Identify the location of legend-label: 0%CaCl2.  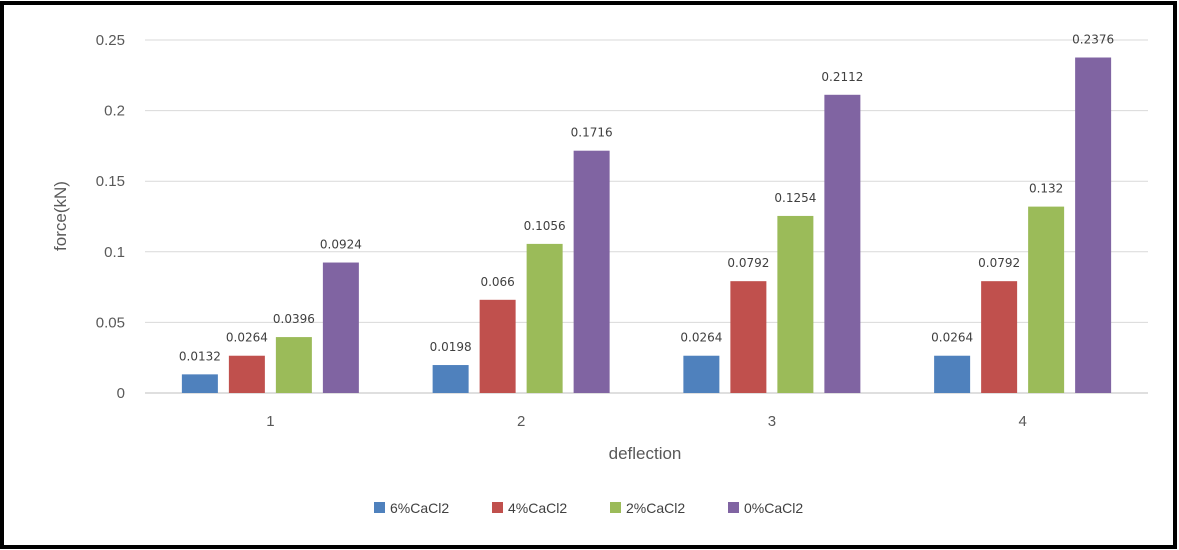
(773, 508).